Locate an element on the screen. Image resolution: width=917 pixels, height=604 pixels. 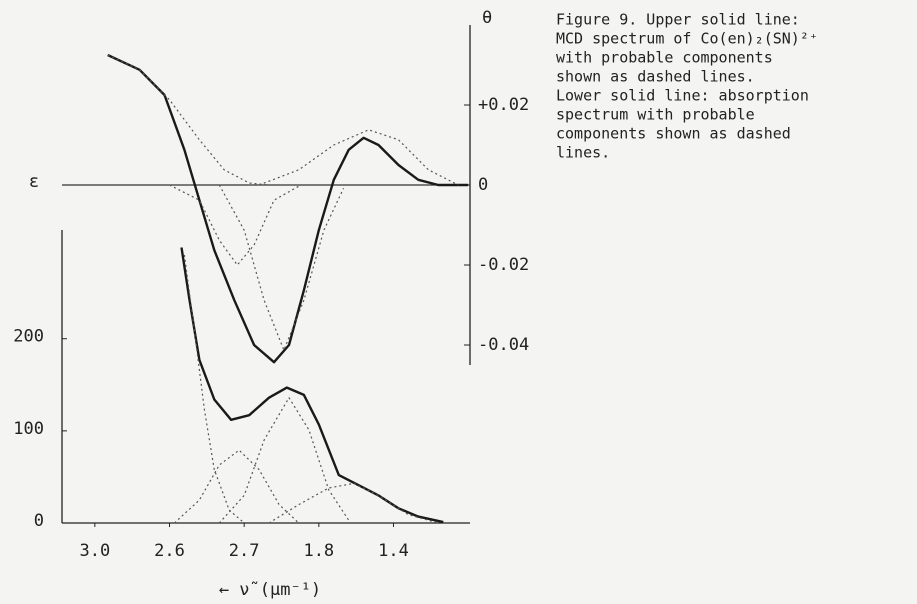
x-tick-label: 1.4 is located at coordinates (393, 551).